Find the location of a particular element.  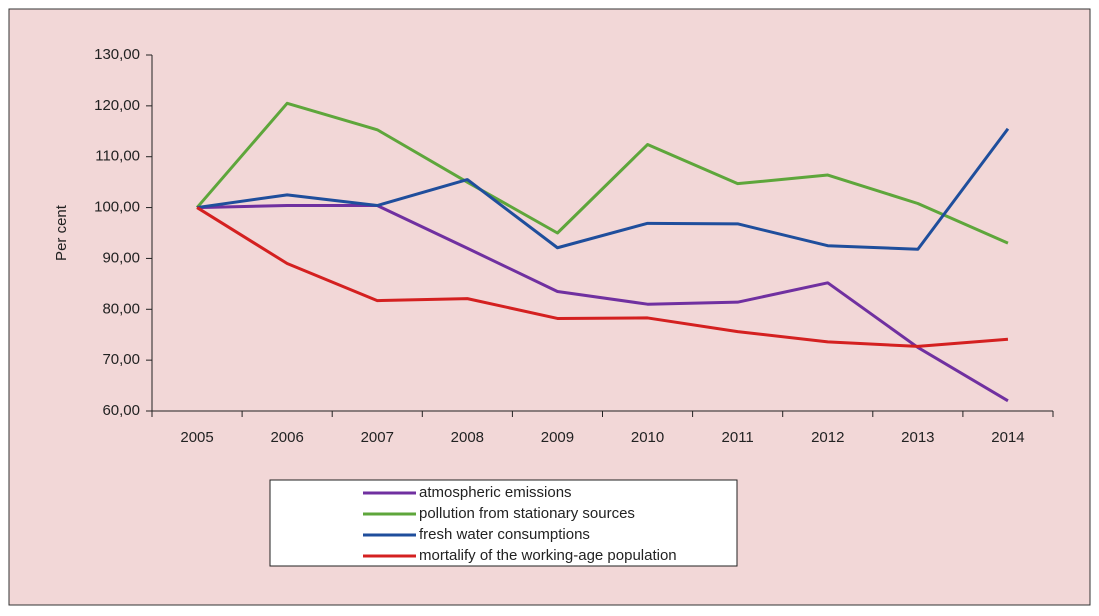

y-tick-label: 120,00 is located at coordinates (117, 105).